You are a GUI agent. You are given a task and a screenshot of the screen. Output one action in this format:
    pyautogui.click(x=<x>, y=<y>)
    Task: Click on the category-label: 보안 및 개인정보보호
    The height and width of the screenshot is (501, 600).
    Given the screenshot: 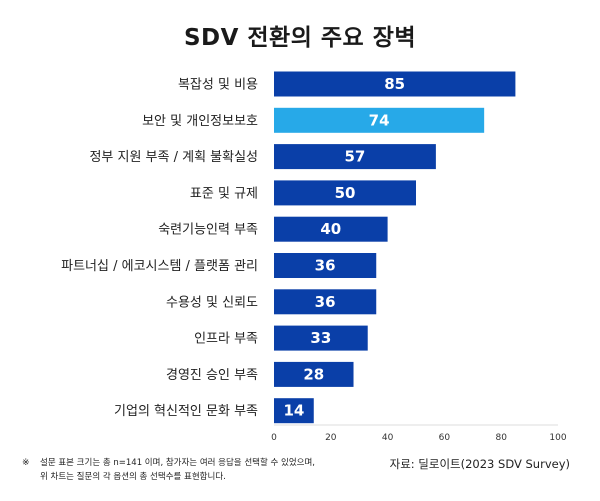 What is the action you would take?
    pyautogui.click(x=200, y=121)
    